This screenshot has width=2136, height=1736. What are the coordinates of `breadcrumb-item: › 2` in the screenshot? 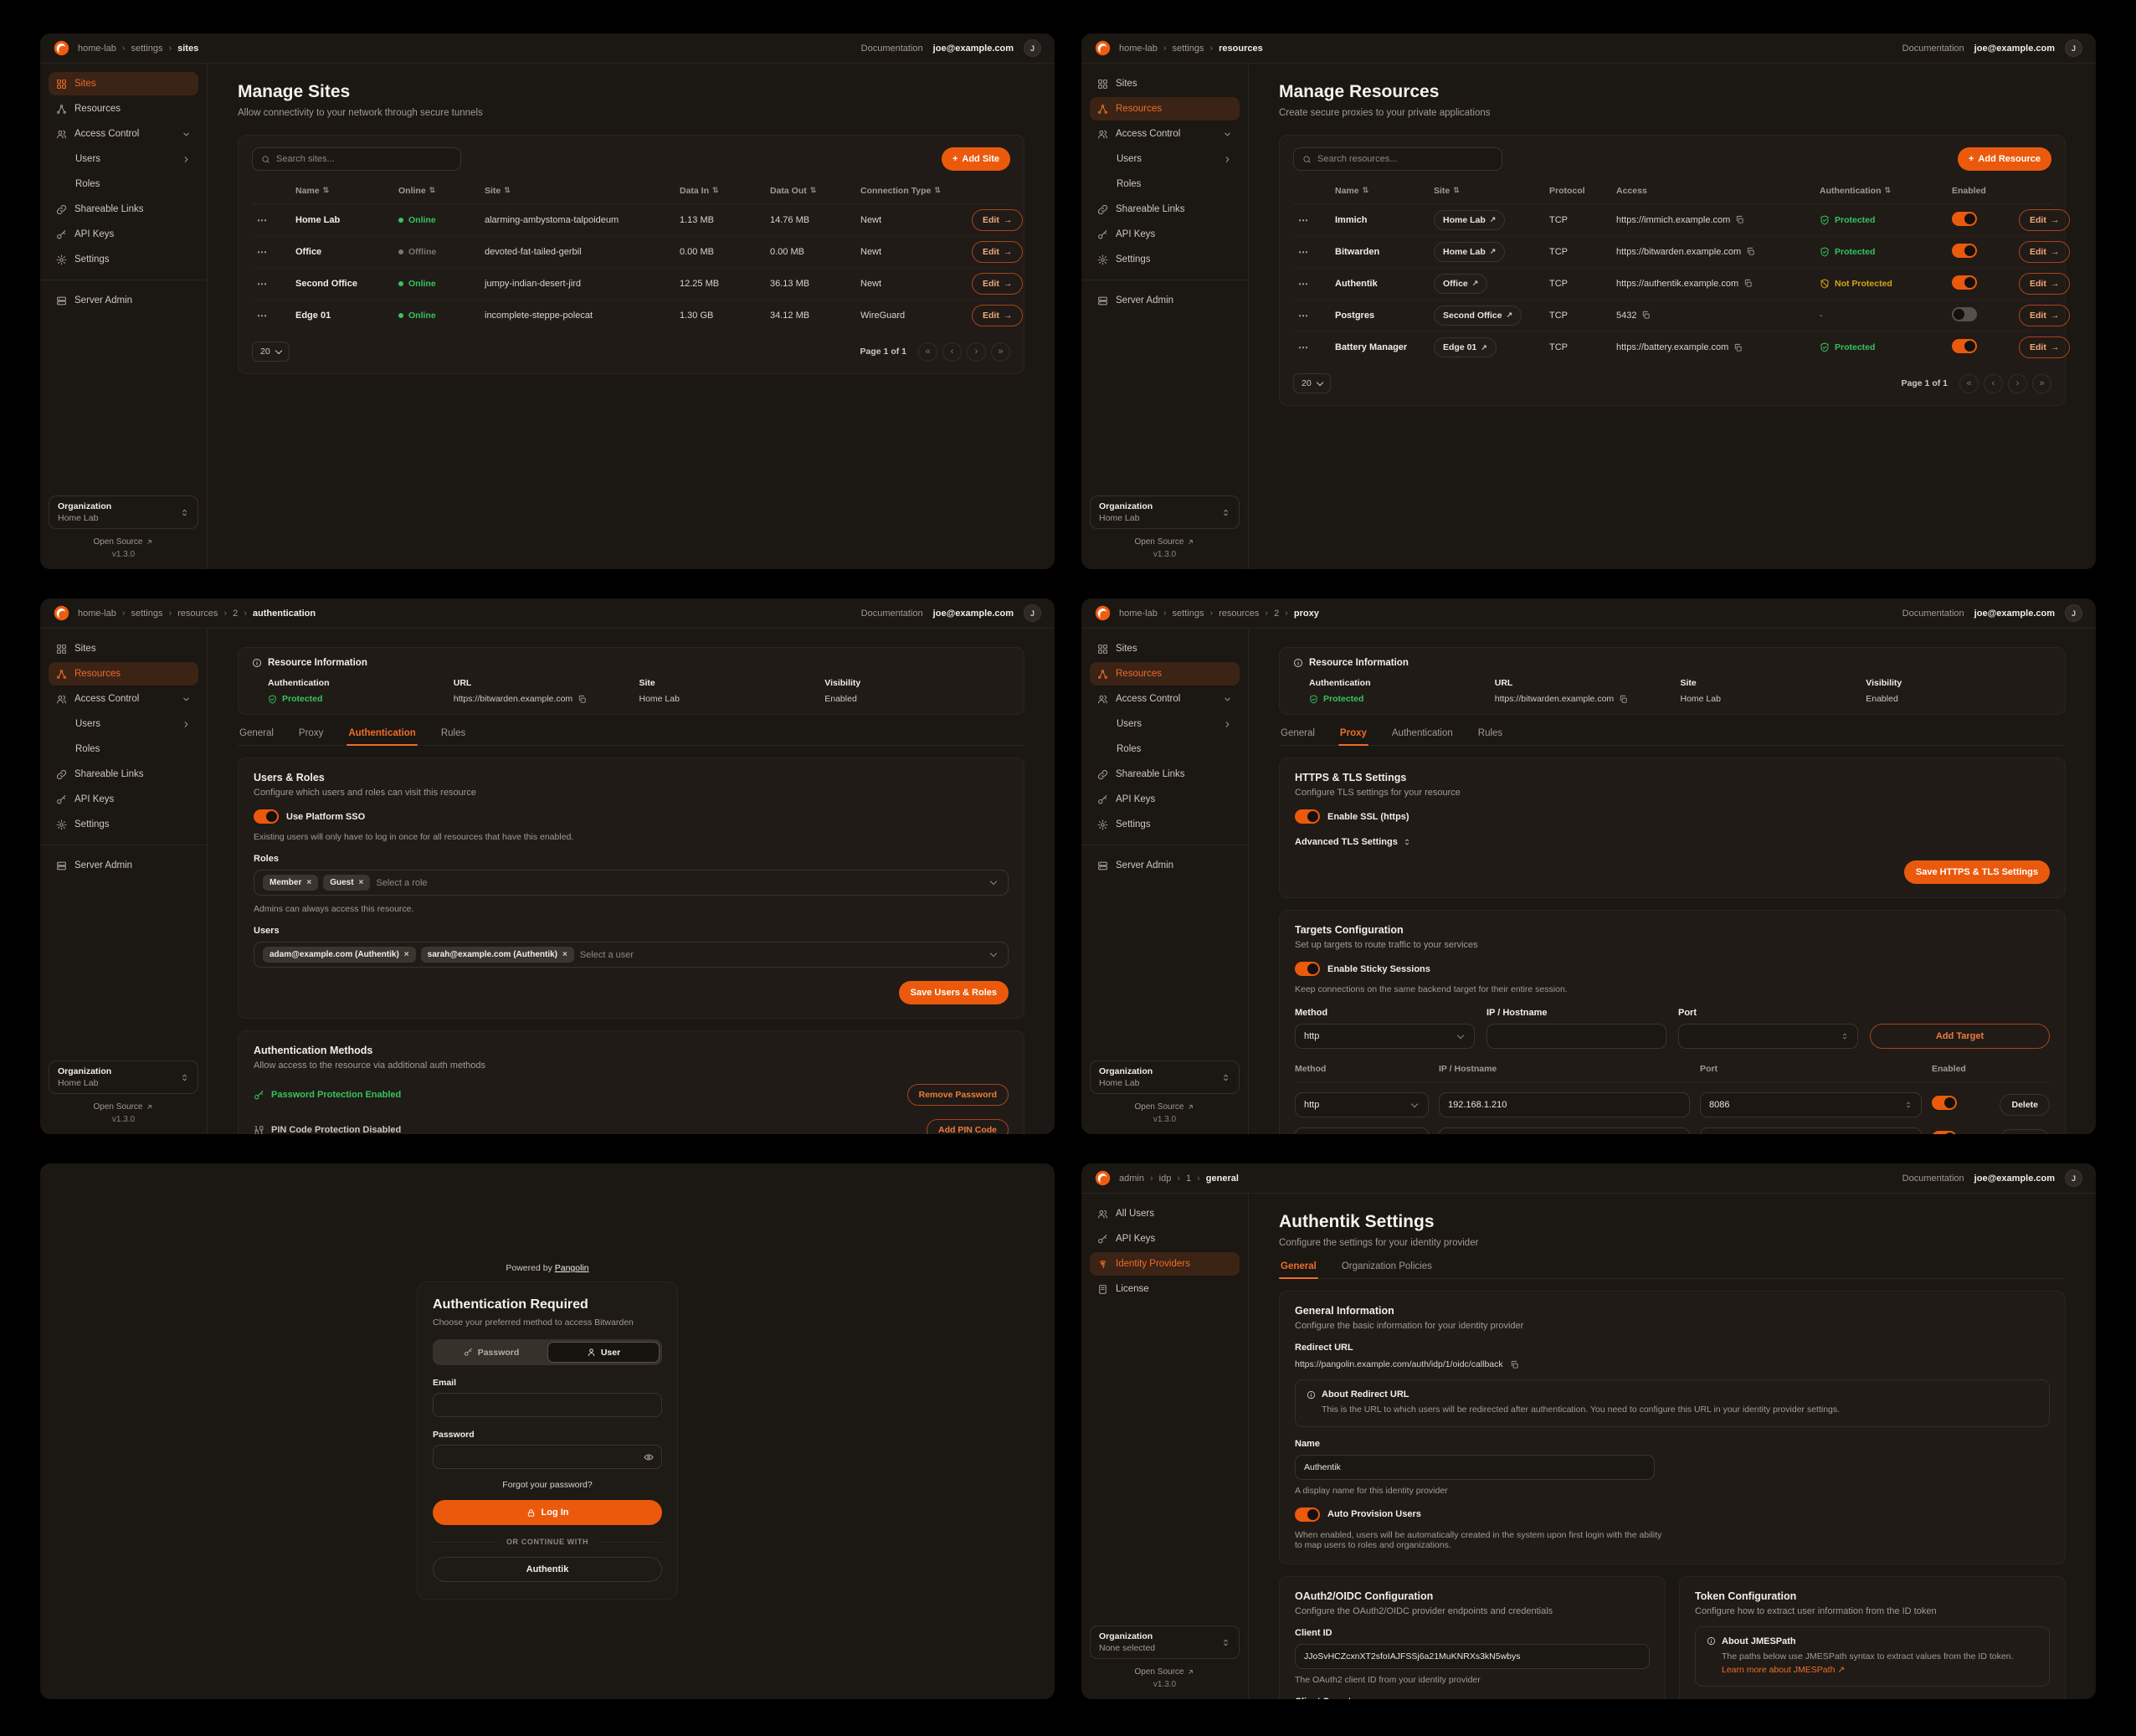 It's located at (231, 613).